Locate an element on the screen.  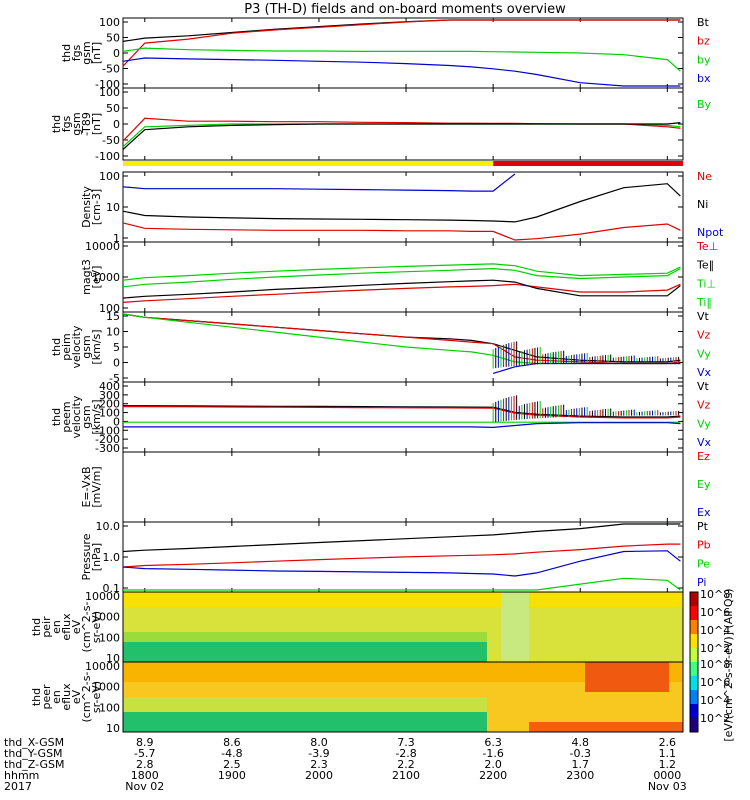
legend-entry: Pb is located at coordinates (704, 545).